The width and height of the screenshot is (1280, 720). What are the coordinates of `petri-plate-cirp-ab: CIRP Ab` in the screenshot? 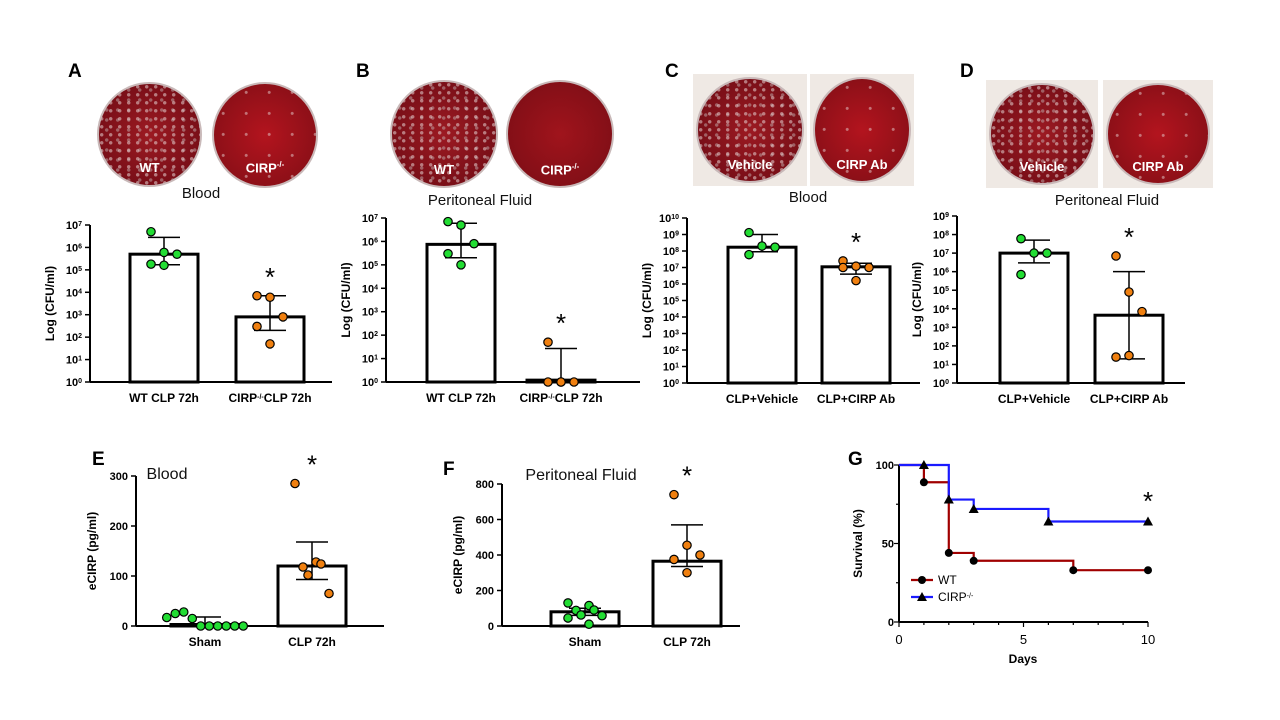 It's located at (1158, 134).